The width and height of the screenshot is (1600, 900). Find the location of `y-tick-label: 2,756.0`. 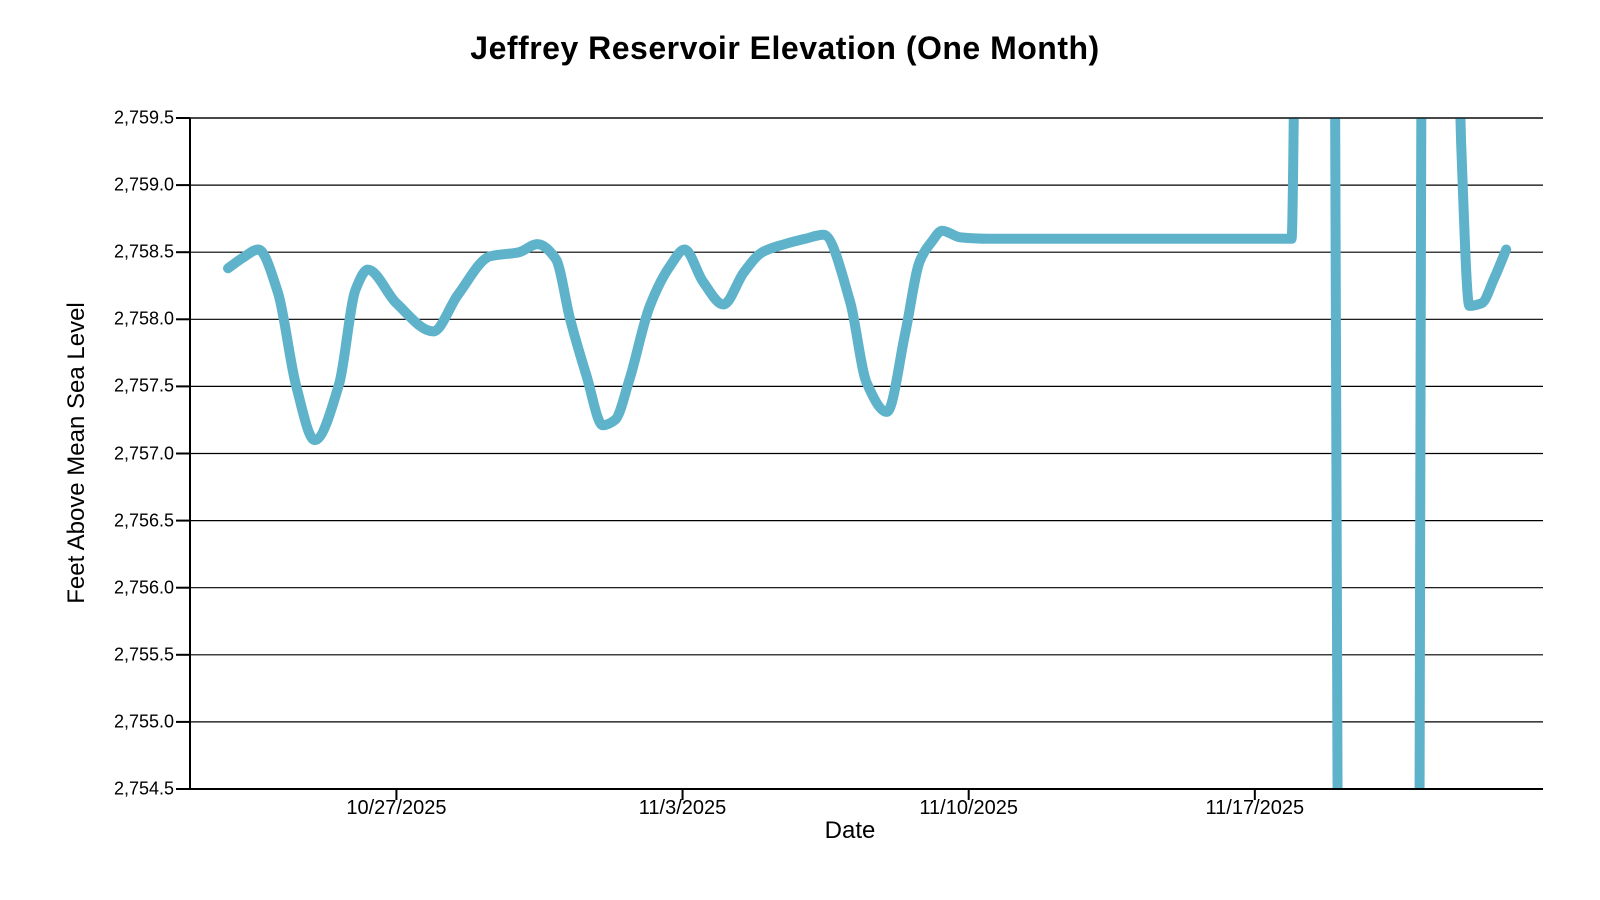

y-tick-label: 2,756.0 is located at coordinates (143, 587).